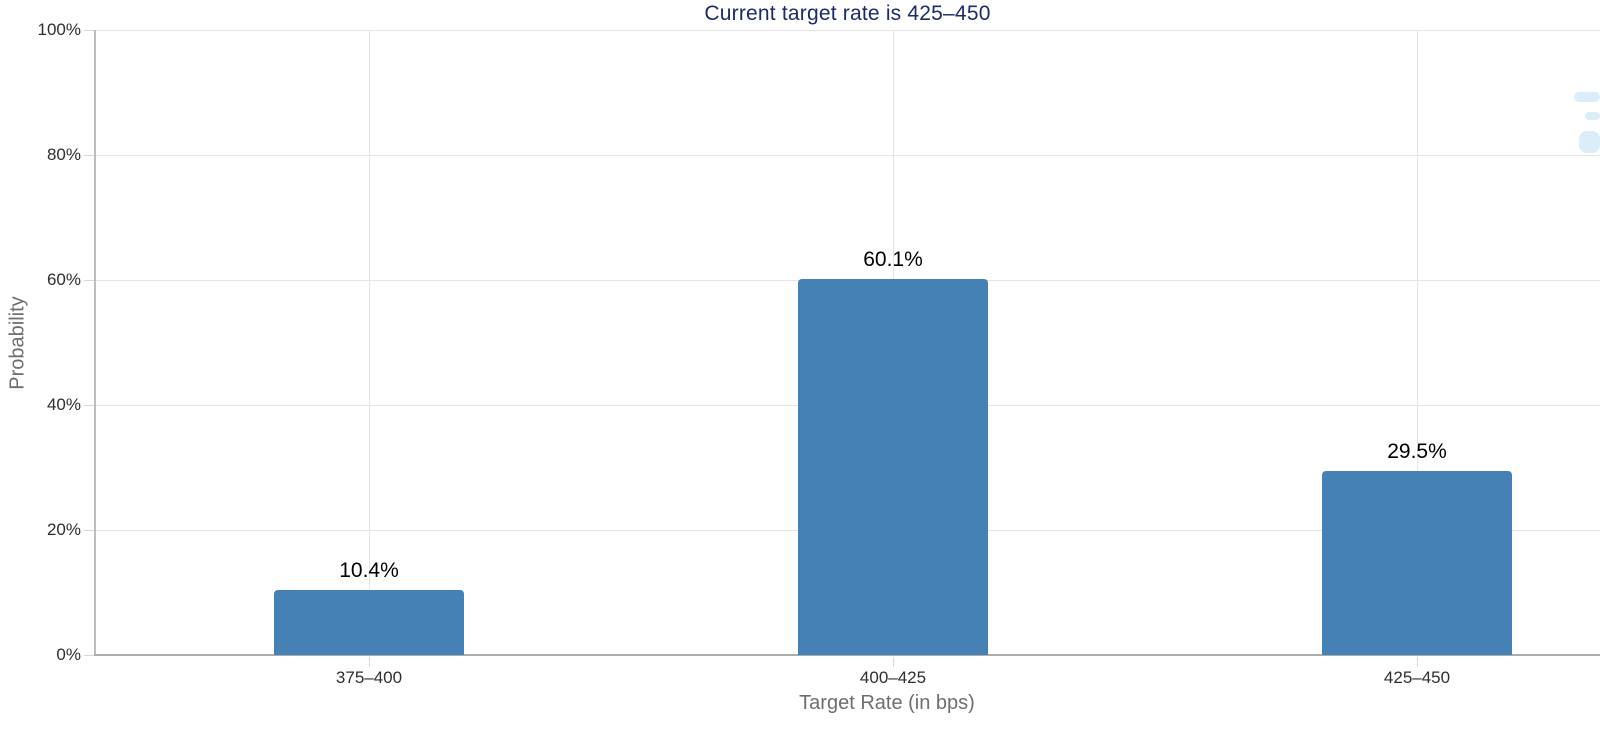 This screenshot has width=1600, height=736. I want to click on bar-value-label: 10.4%, so click(369, 570).